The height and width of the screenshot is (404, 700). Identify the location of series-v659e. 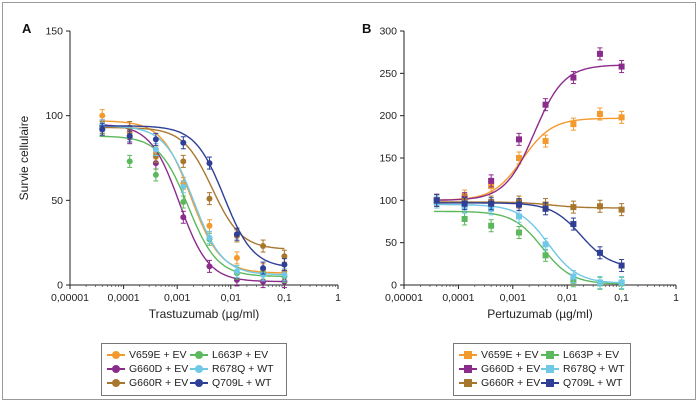
(529, 157).